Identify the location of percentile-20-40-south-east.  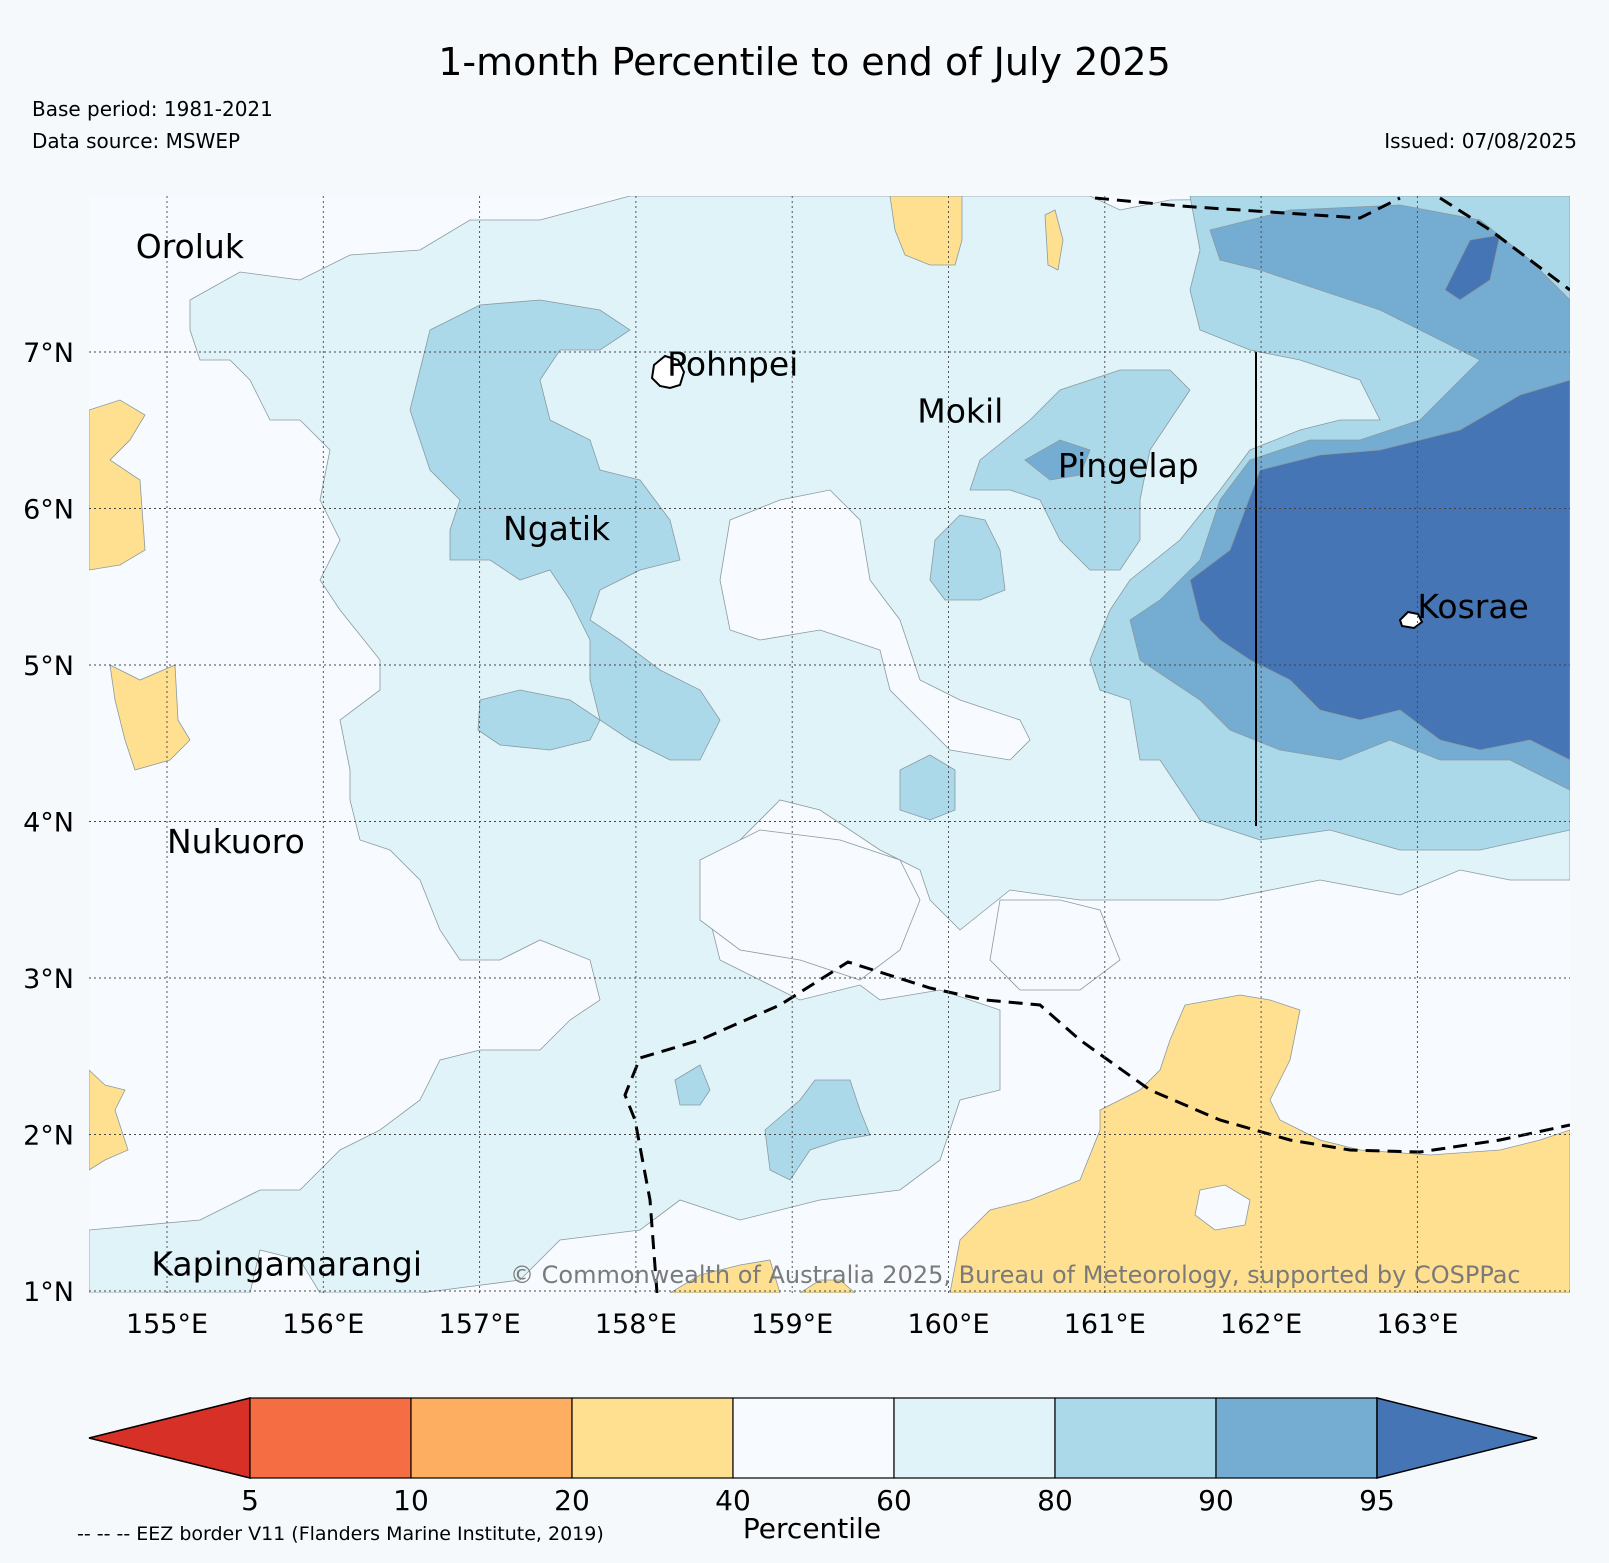
(1259, 1143).